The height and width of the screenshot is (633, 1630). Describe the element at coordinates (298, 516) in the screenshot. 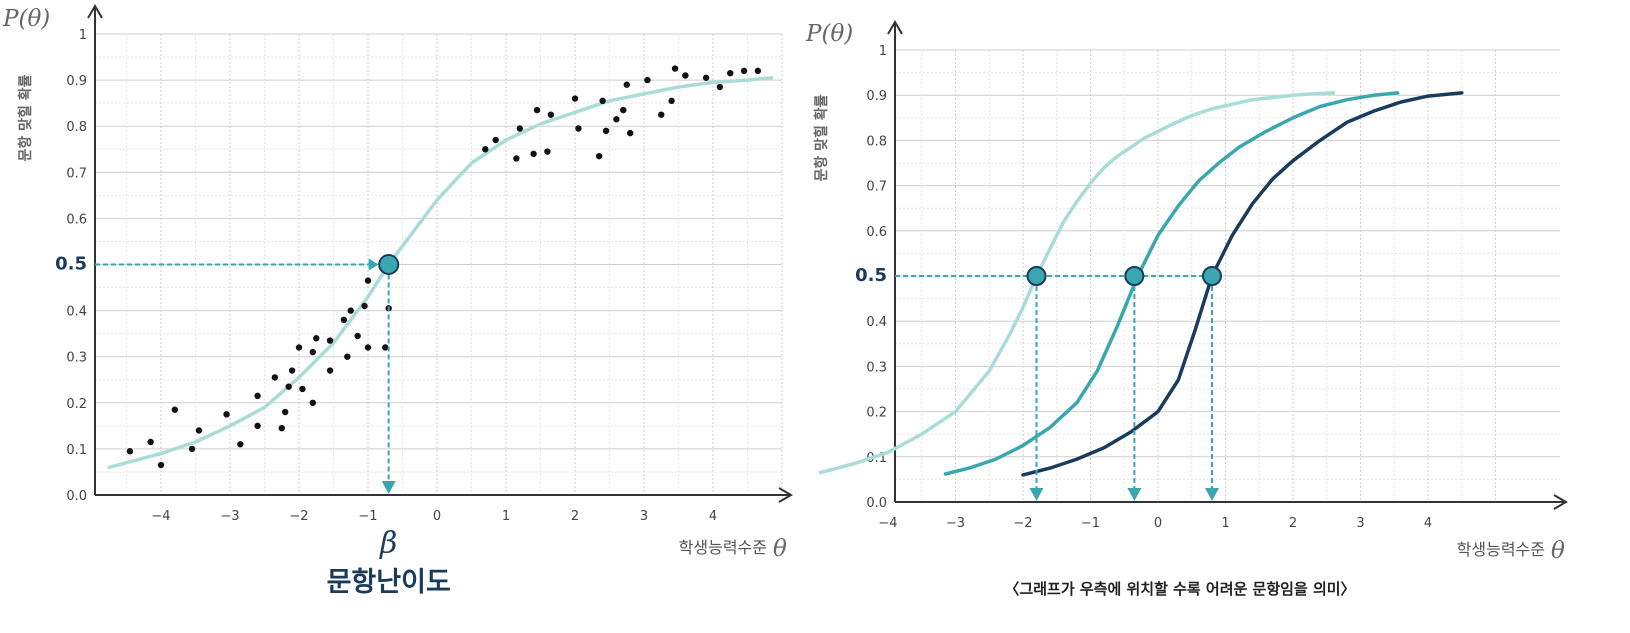

I see `left-x-tick-label: −2` at that location.